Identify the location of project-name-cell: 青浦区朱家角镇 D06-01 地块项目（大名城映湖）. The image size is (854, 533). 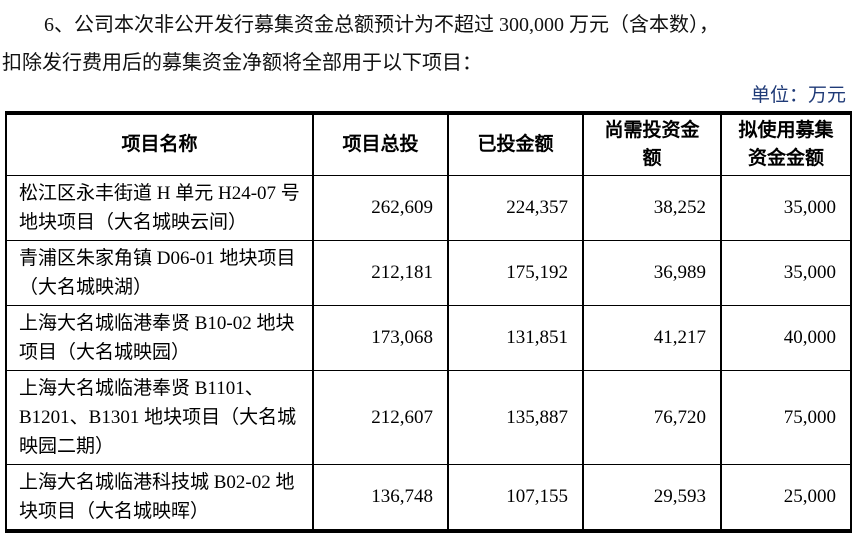
(159, 272).